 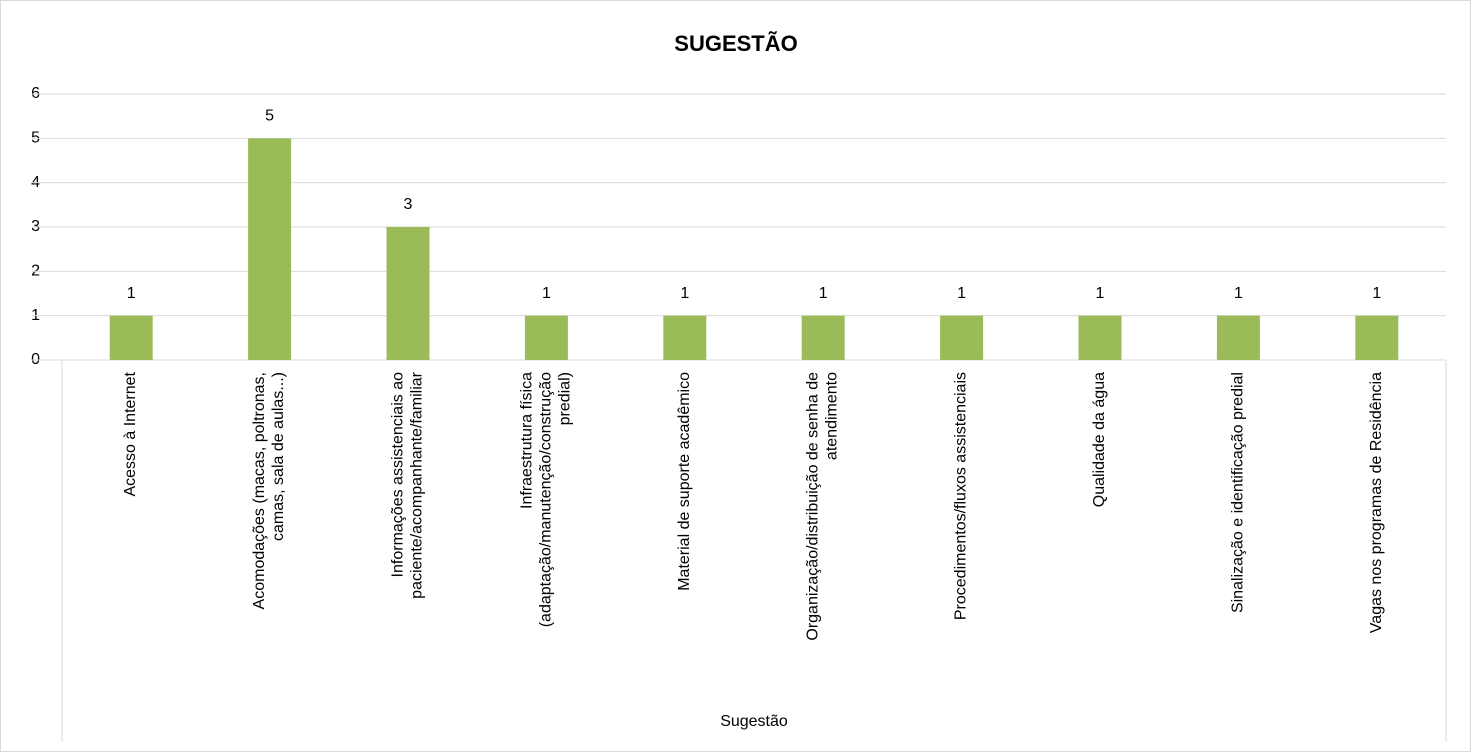 What do you see at coordinates (961, 496) in the screenshot?
I see `x-tick-label: Procedimentos/fluxos assistenciais` at bounding box center [961, 496].